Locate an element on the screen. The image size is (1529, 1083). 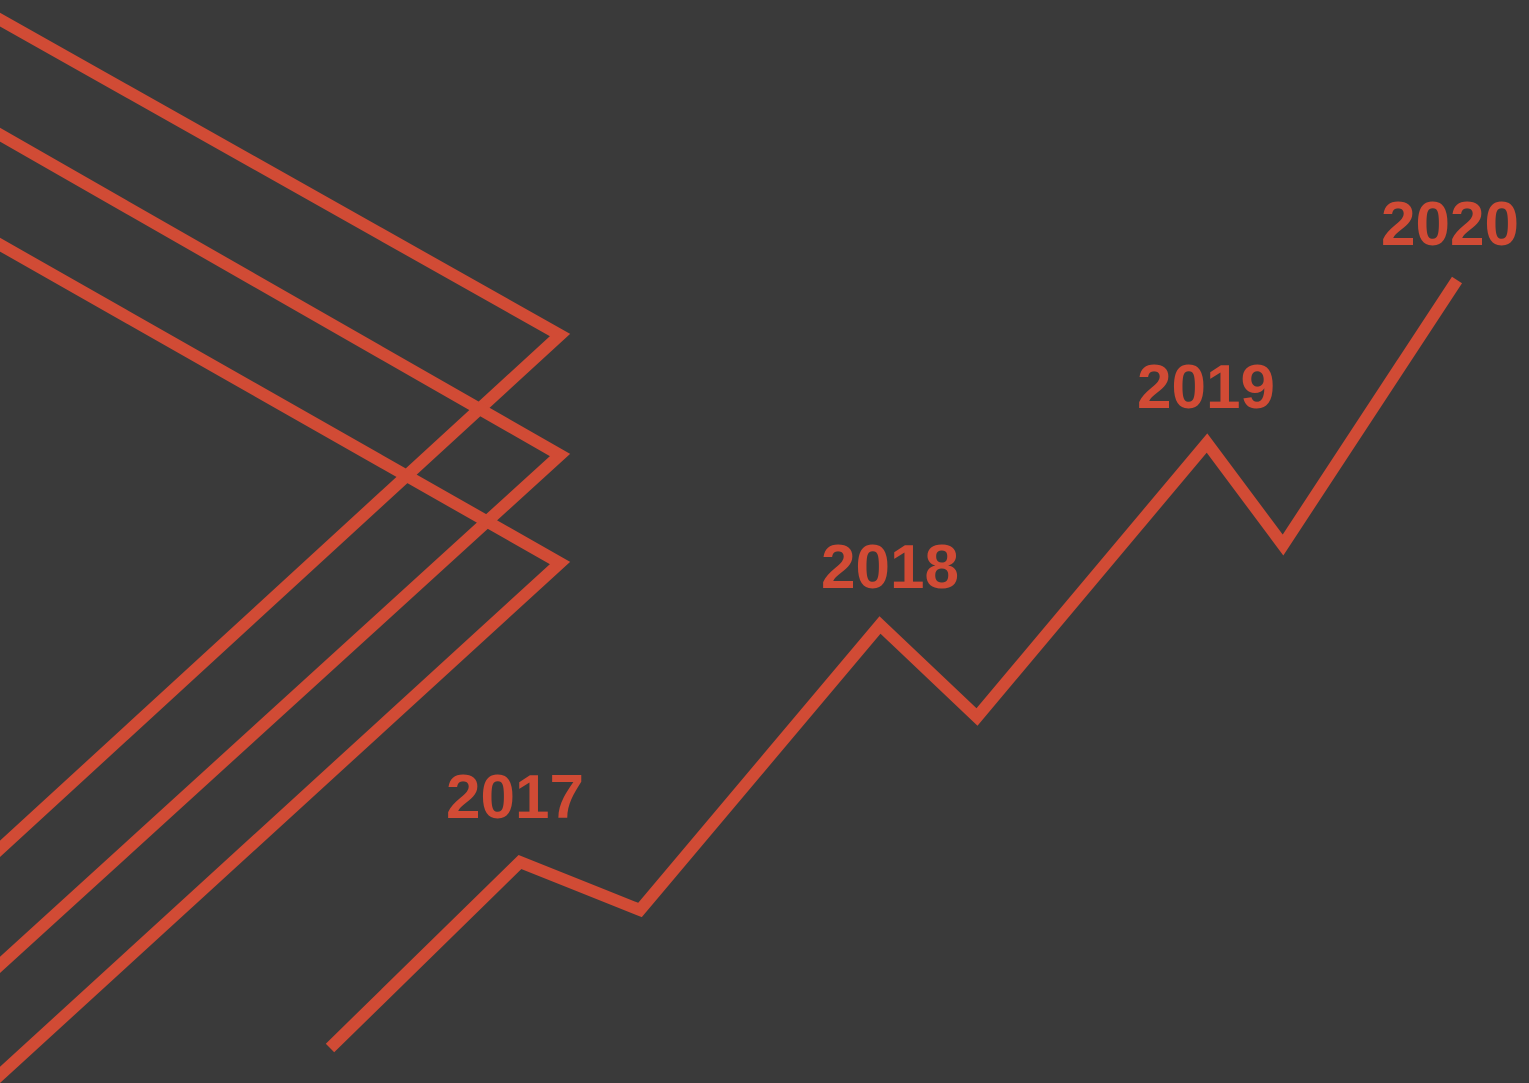
year-label: 2020 is located at coordinates (1450, 224).